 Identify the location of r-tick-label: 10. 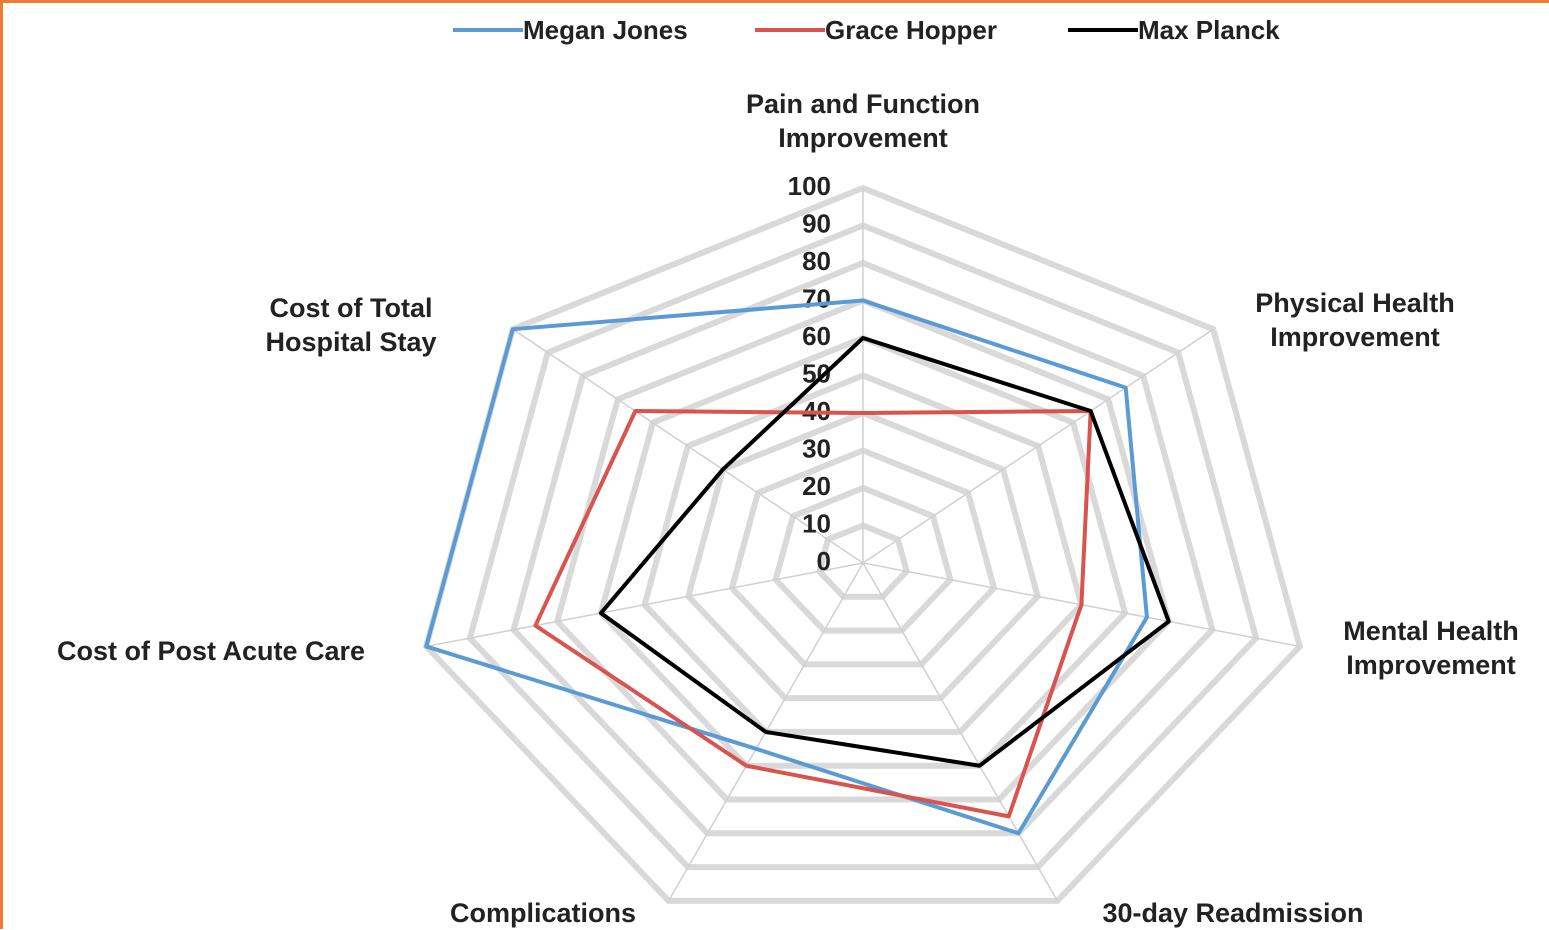
(816, 523).